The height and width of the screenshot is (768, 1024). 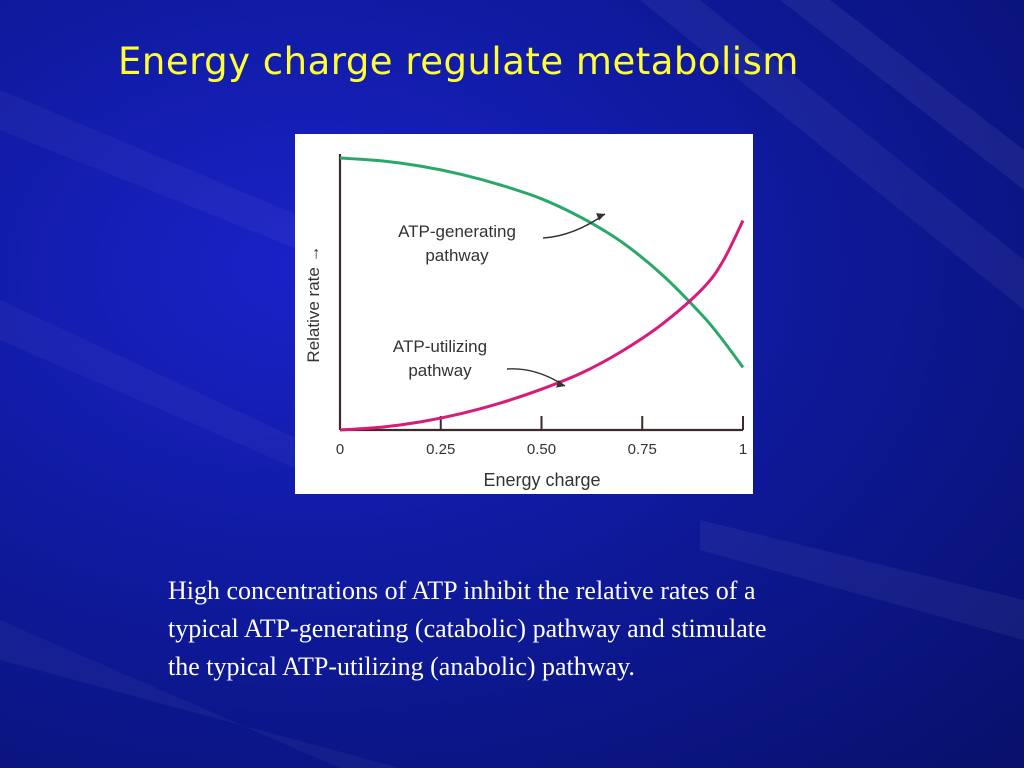 What do you see at coordinates (440, 346) in the screenshot?
I see `atp-utilizing-label: ATP-utilizing` at bounding box center [440, 346].